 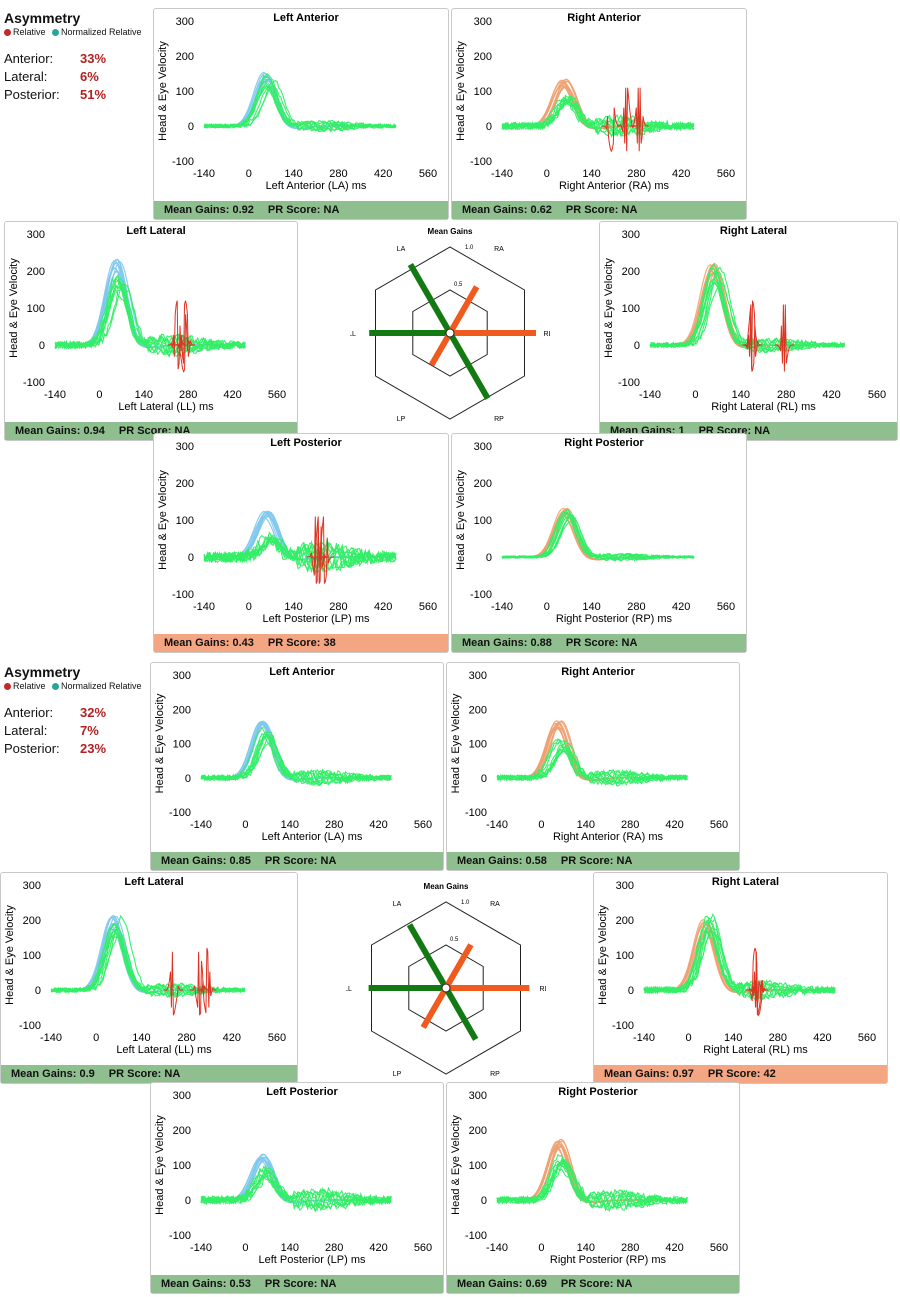 I want to click on radar-svg: Mean Gains 1.0 0.5 LA RA LL RL LP RP, so click(x=446, y=980).